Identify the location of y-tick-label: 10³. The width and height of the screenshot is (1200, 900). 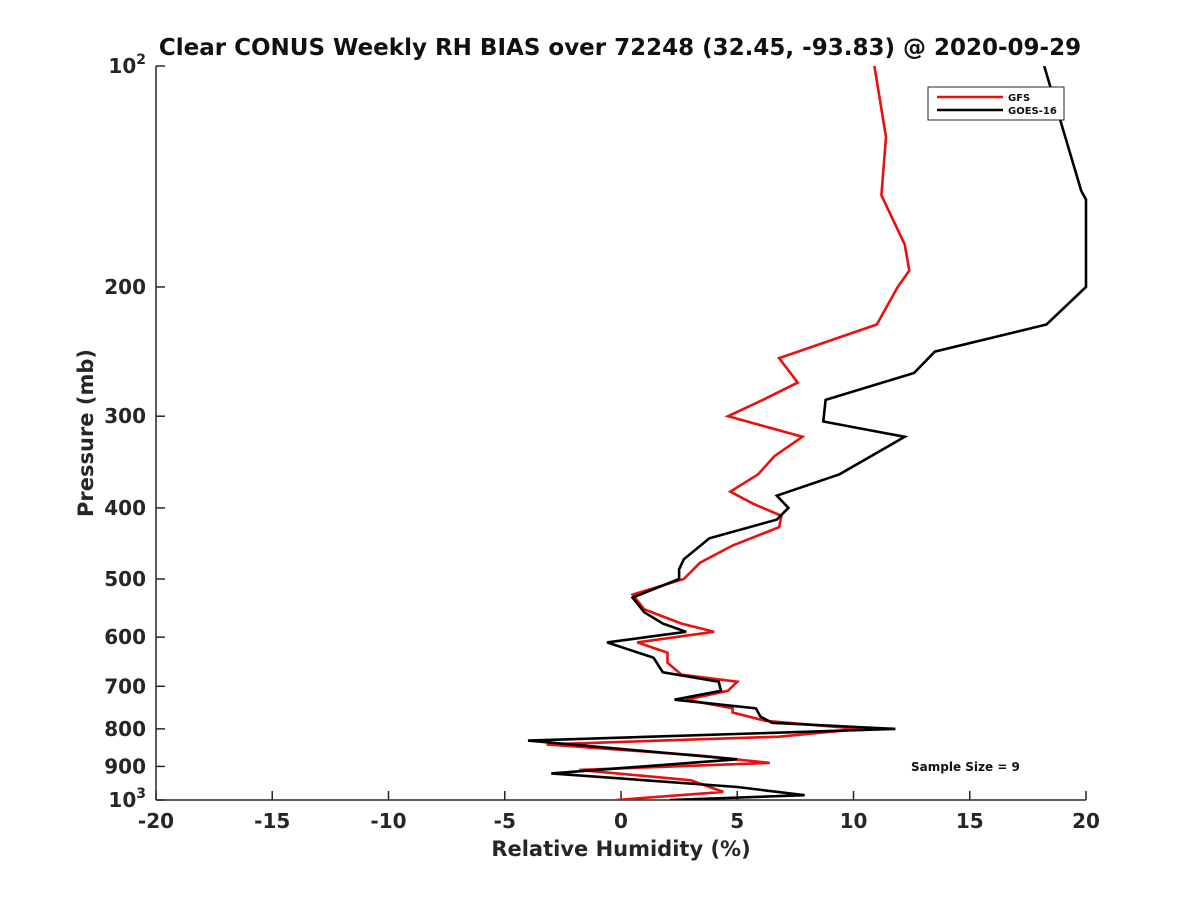
(127, 799).